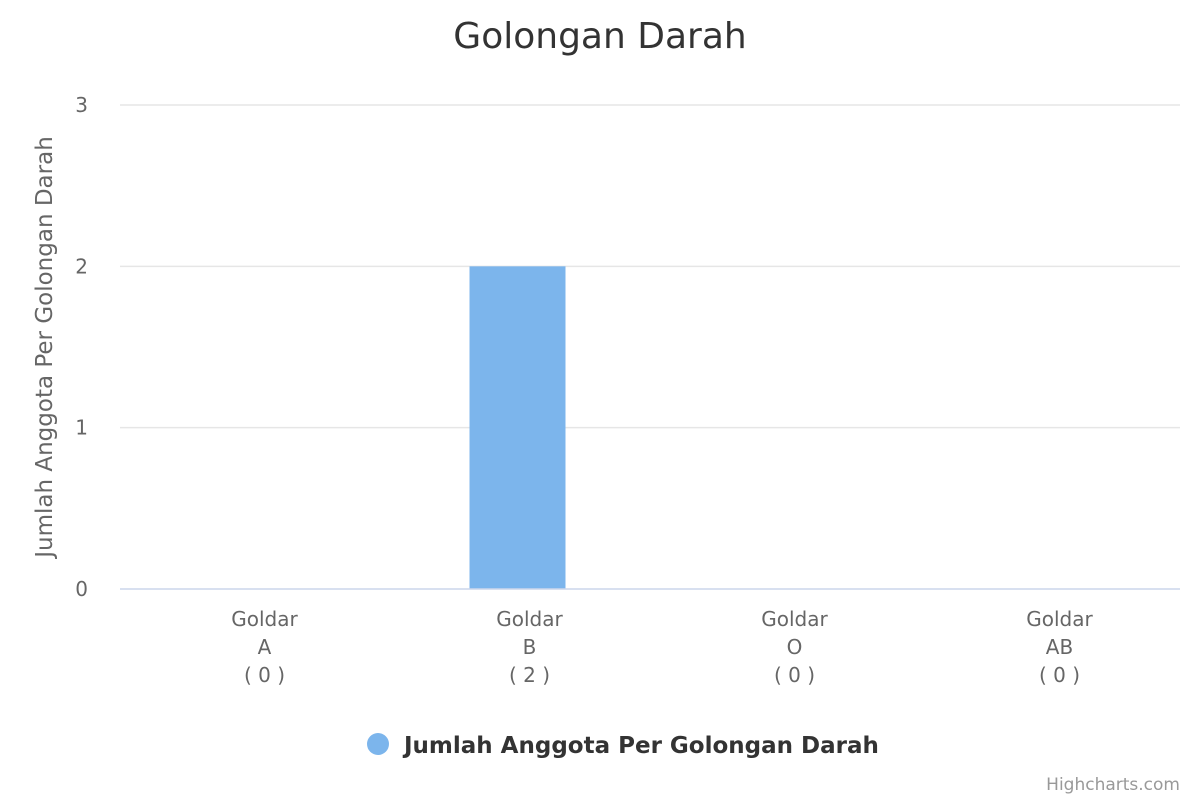 The image size is (1200, 800). What do you see at coordinates (795, 647) in the screenshot?
I see `x-tick-label: O` at bounding box center [795, 647].